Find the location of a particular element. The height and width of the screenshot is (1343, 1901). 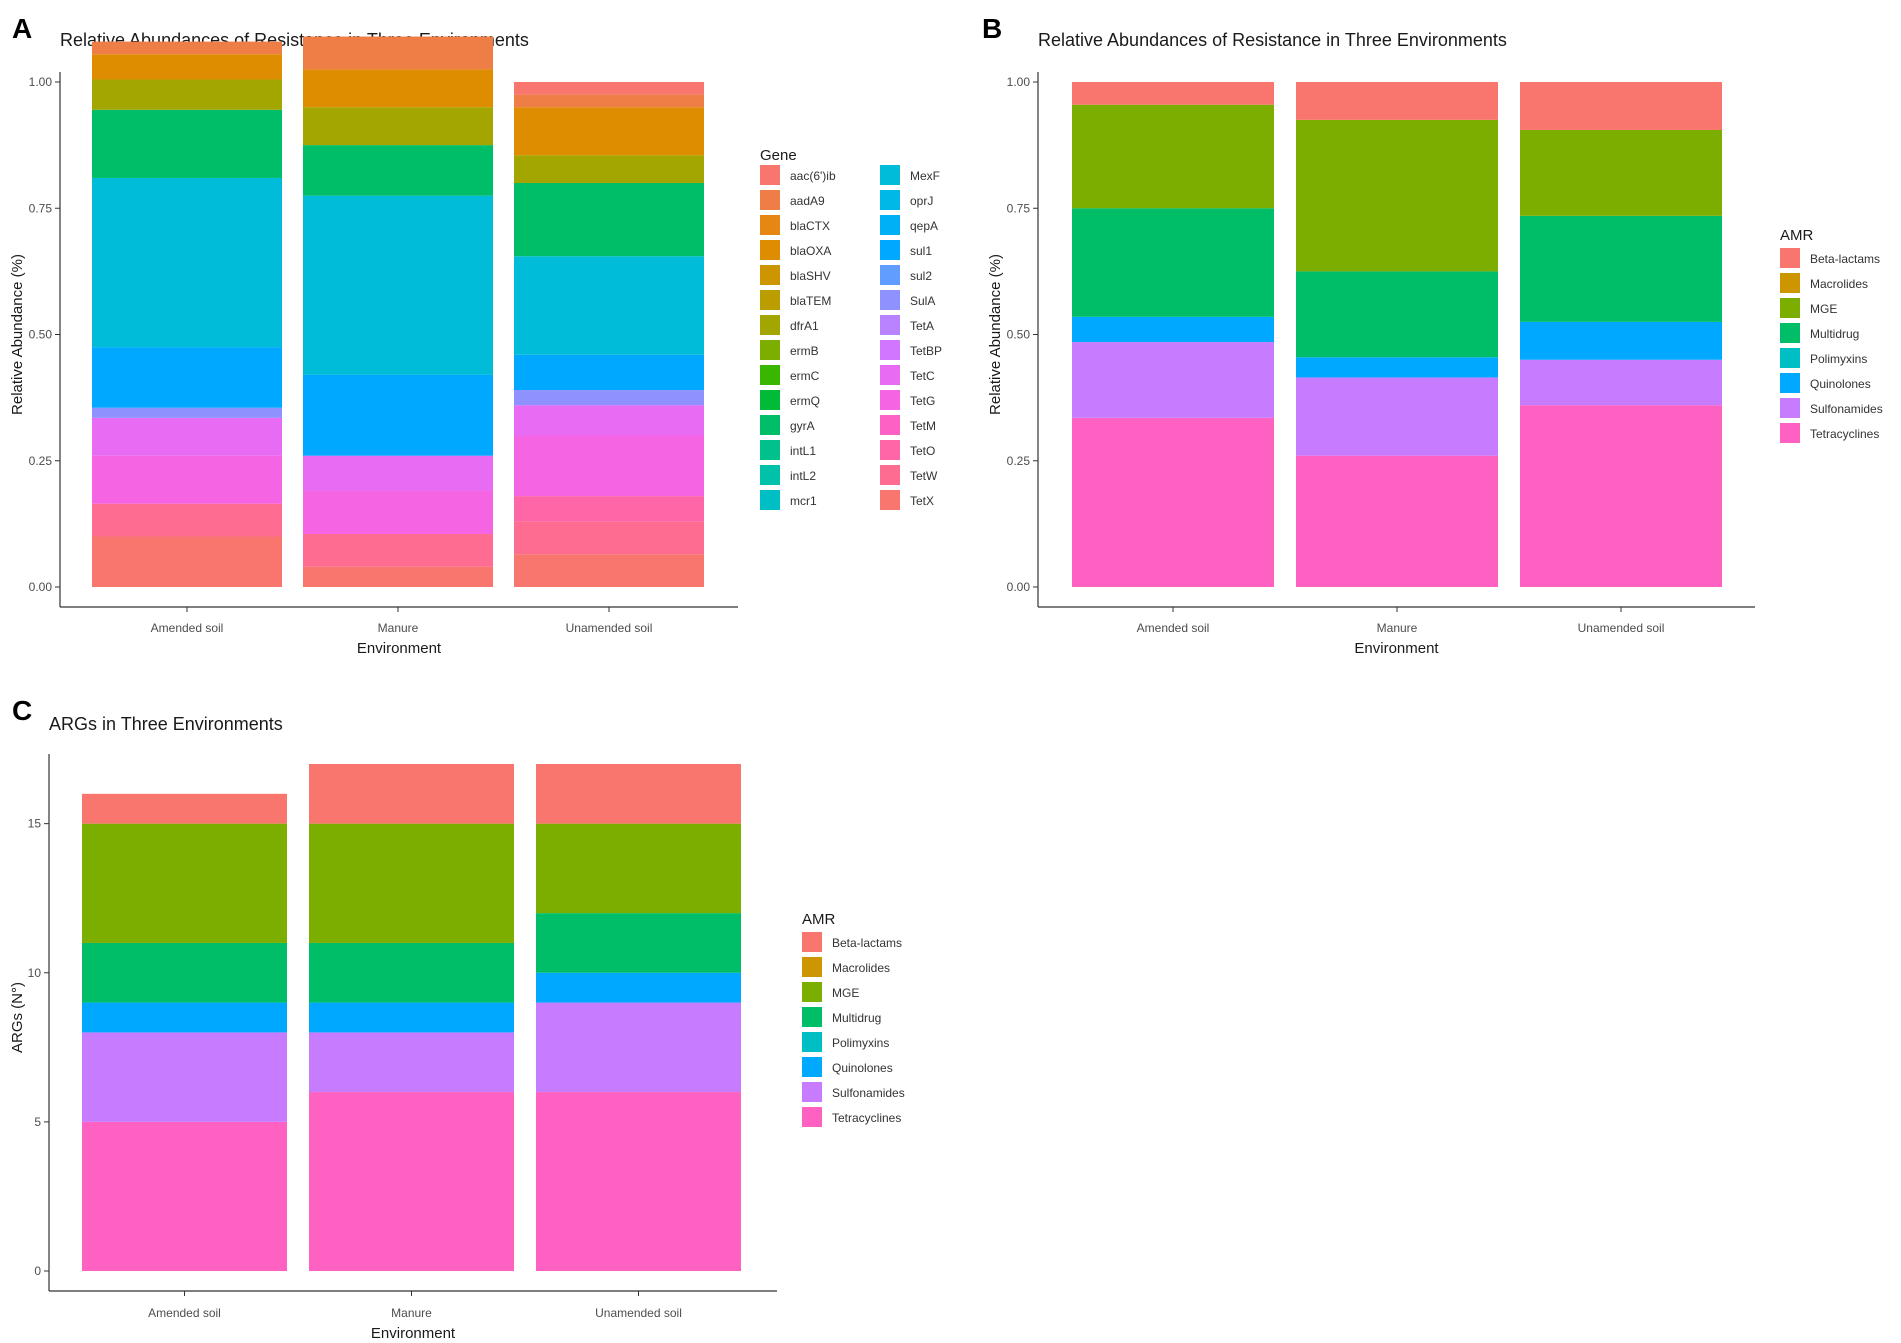

legend-label: TetO is located at coordinates (922, 451).